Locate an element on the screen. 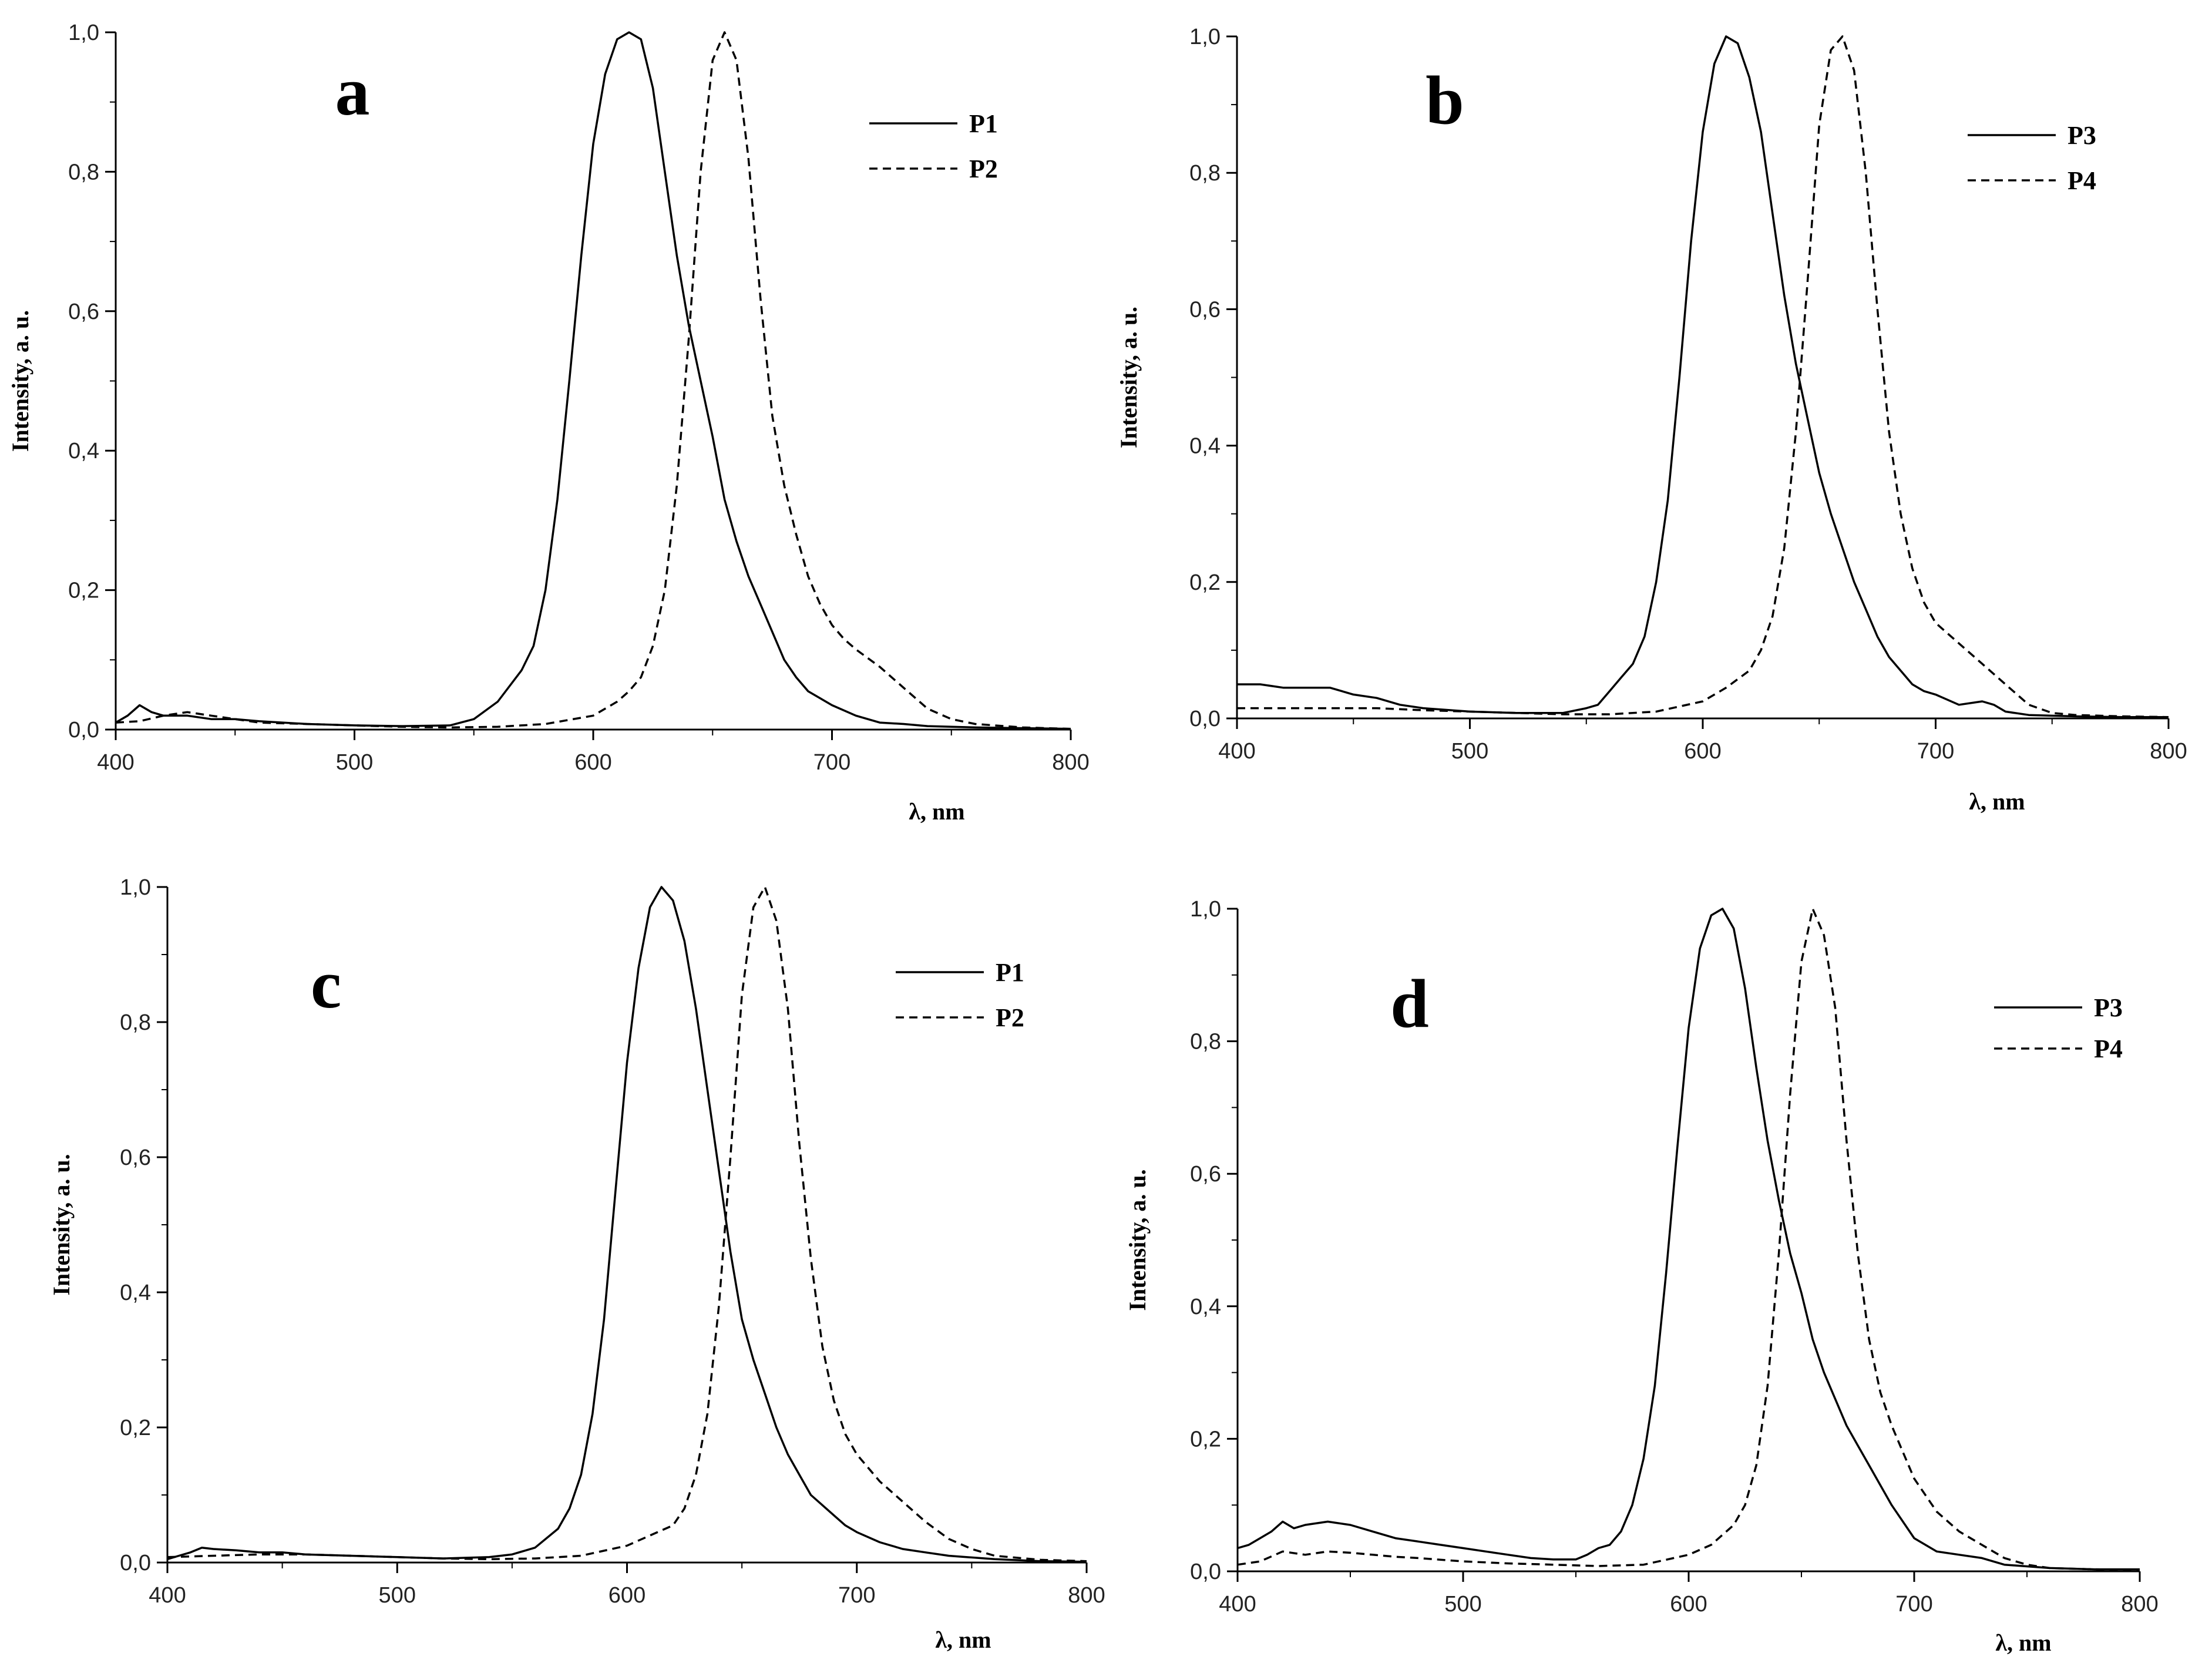 Image resolution: width=2202 pixels, height=1680 pixels. panel-letter: b is located at coordinates (1445, 100).